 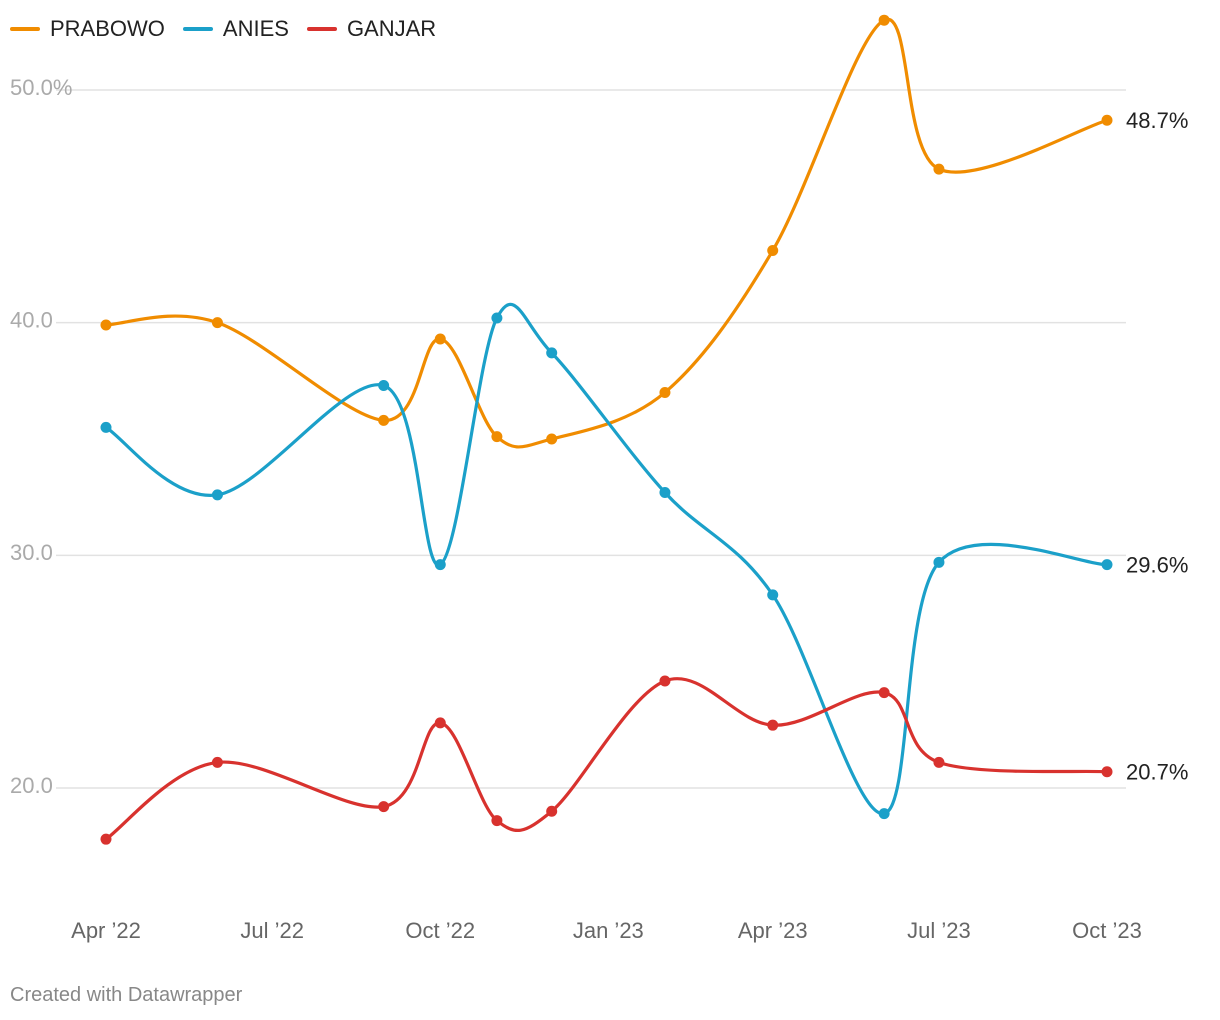 I want to click on x-tick-label-2023-01-01: Jan ’23, so click(x=608, y=930).